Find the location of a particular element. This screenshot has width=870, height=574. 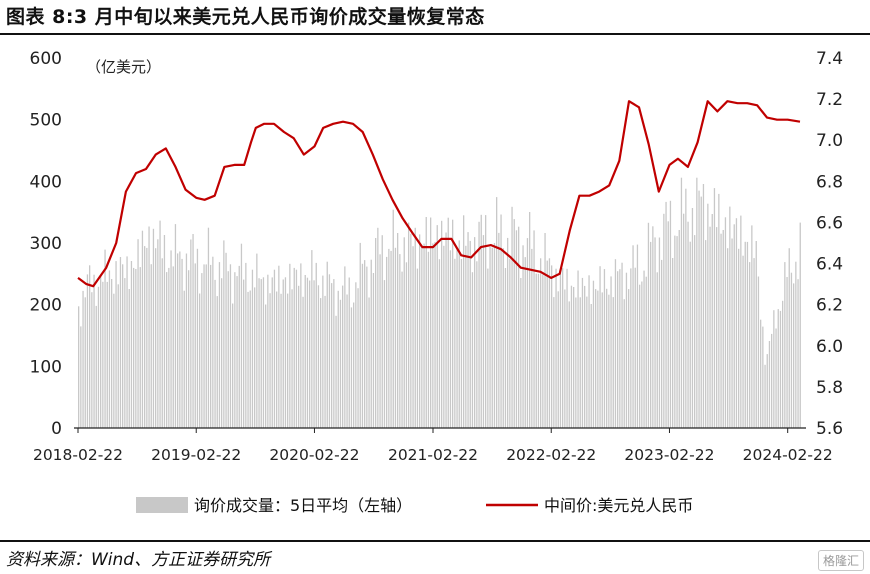

right-y-tick-label: 6.0 is located at coordinates (829, 347).